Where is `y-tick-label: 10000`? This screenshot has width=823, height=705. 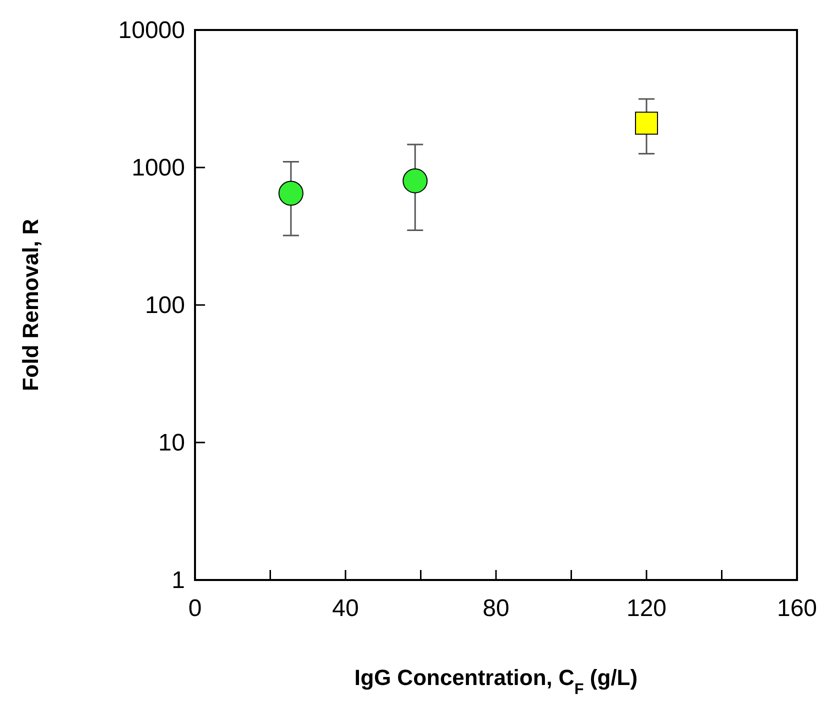
y-tick-label: 10000 is located at coordinates (151, 30).